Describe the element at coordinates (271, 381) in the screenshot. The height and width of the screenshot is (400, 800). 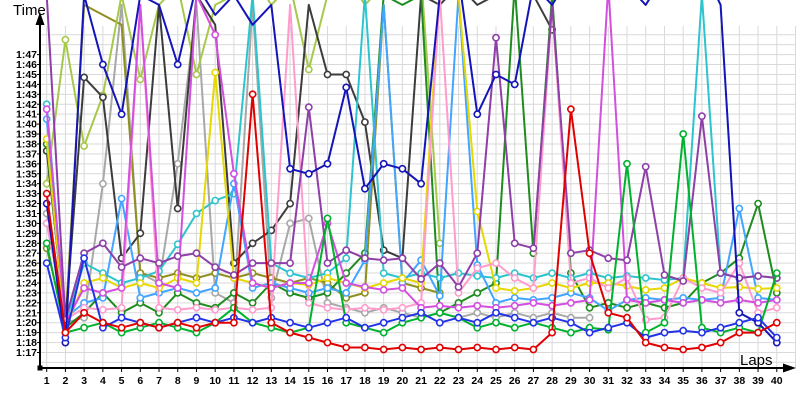
I see `x-tick-label: 13` at that location.